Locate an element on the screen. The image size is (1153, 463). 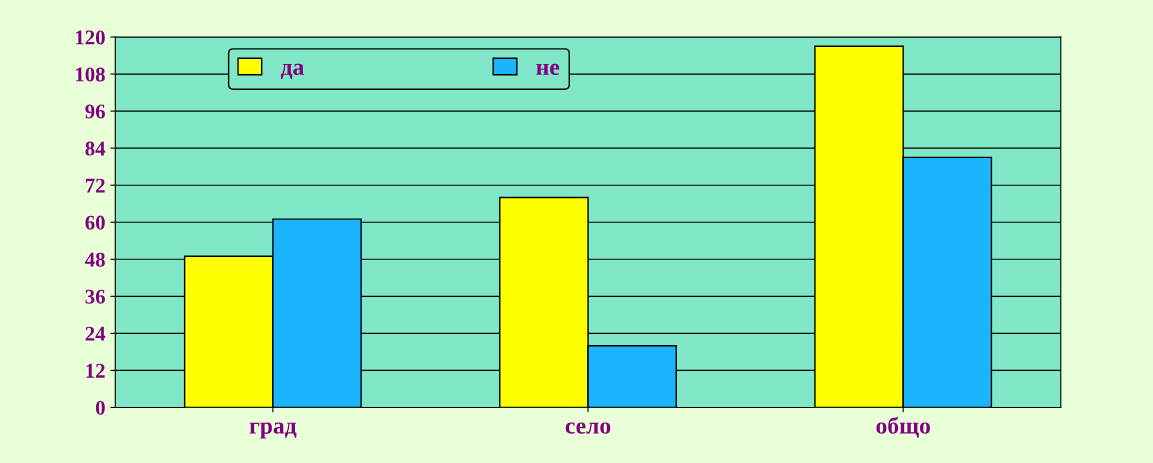
y-tick-label: 60 is located at coordinates (95, 222).